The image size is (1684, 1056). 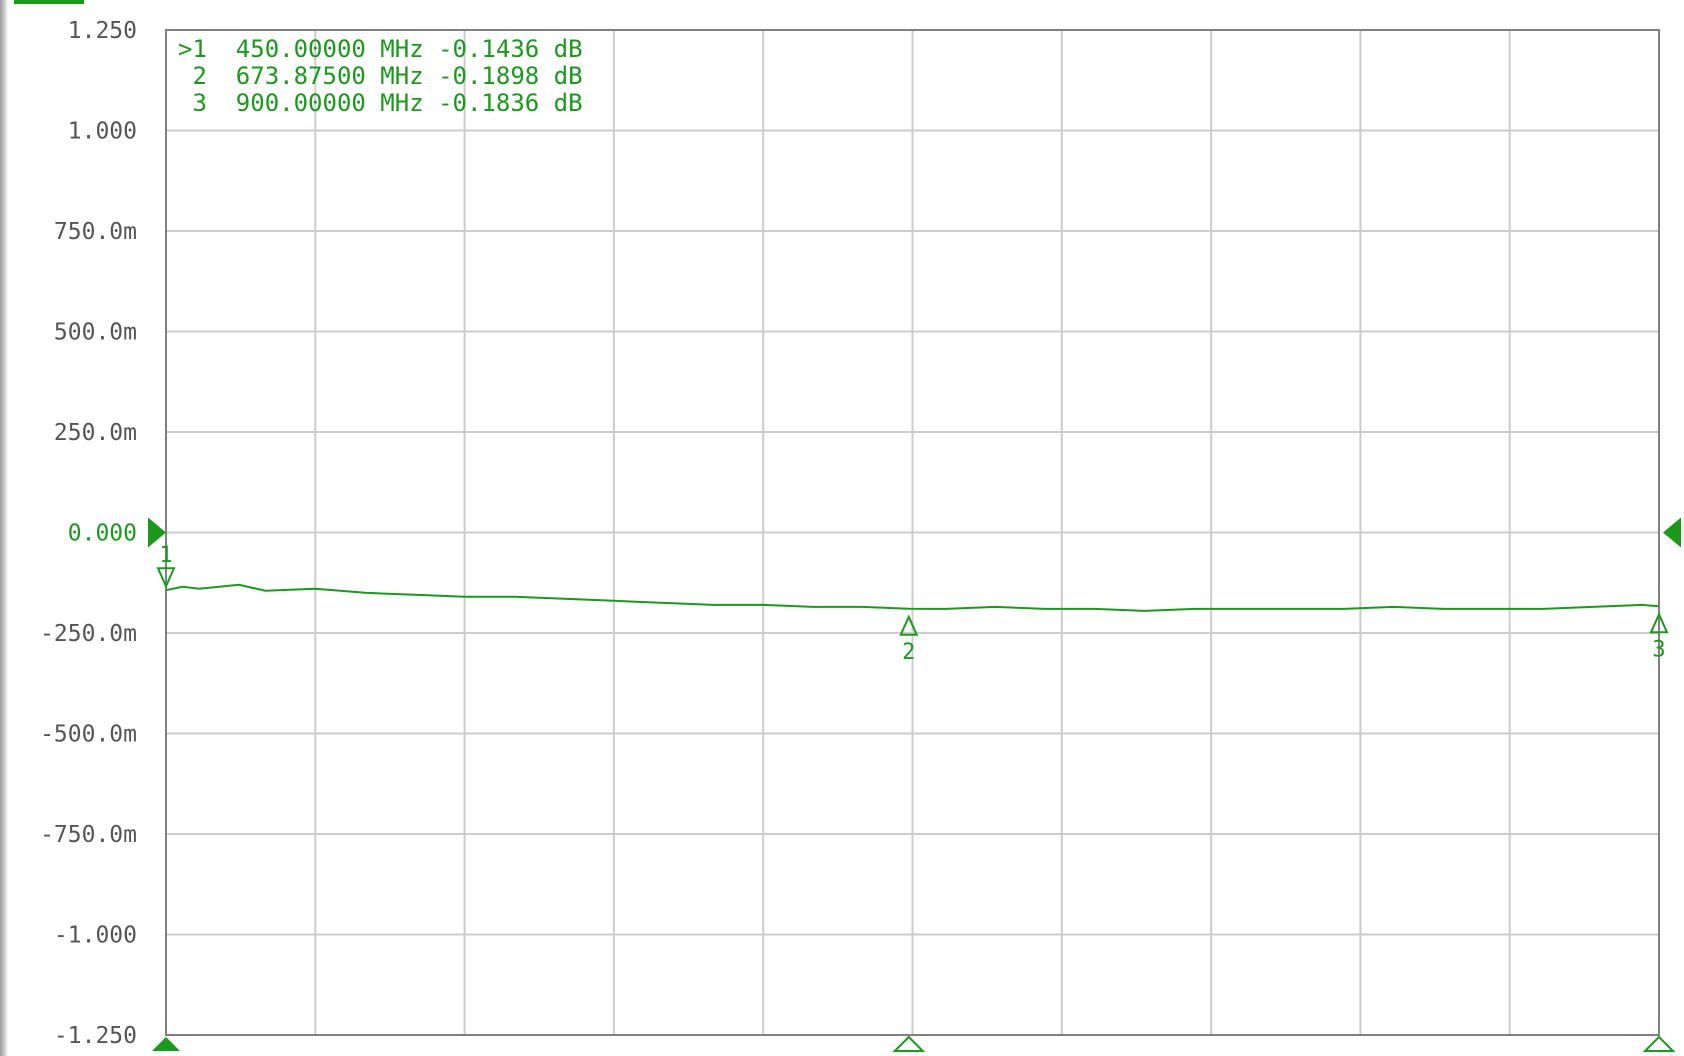 What do you see at coordinates (102, 534) in the screenshot?
I see `y-tick-label: 0.000` at bounding box center [102, 534].